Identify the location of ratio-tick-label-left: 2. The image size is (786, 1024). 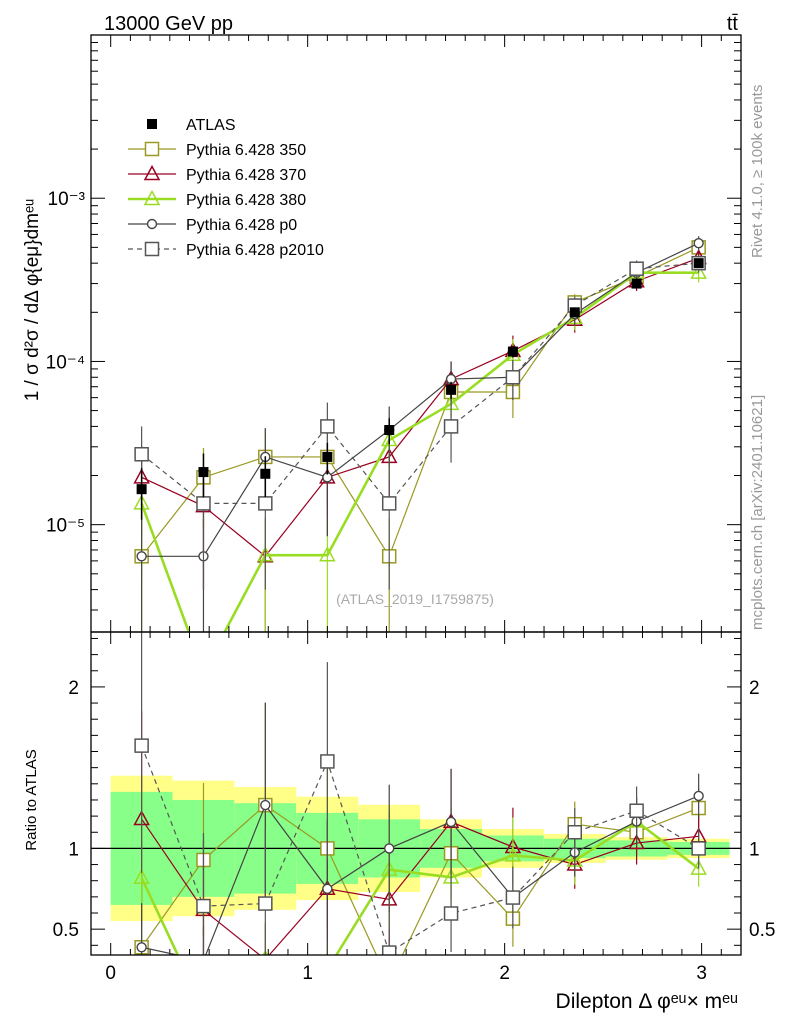
(73, 688).